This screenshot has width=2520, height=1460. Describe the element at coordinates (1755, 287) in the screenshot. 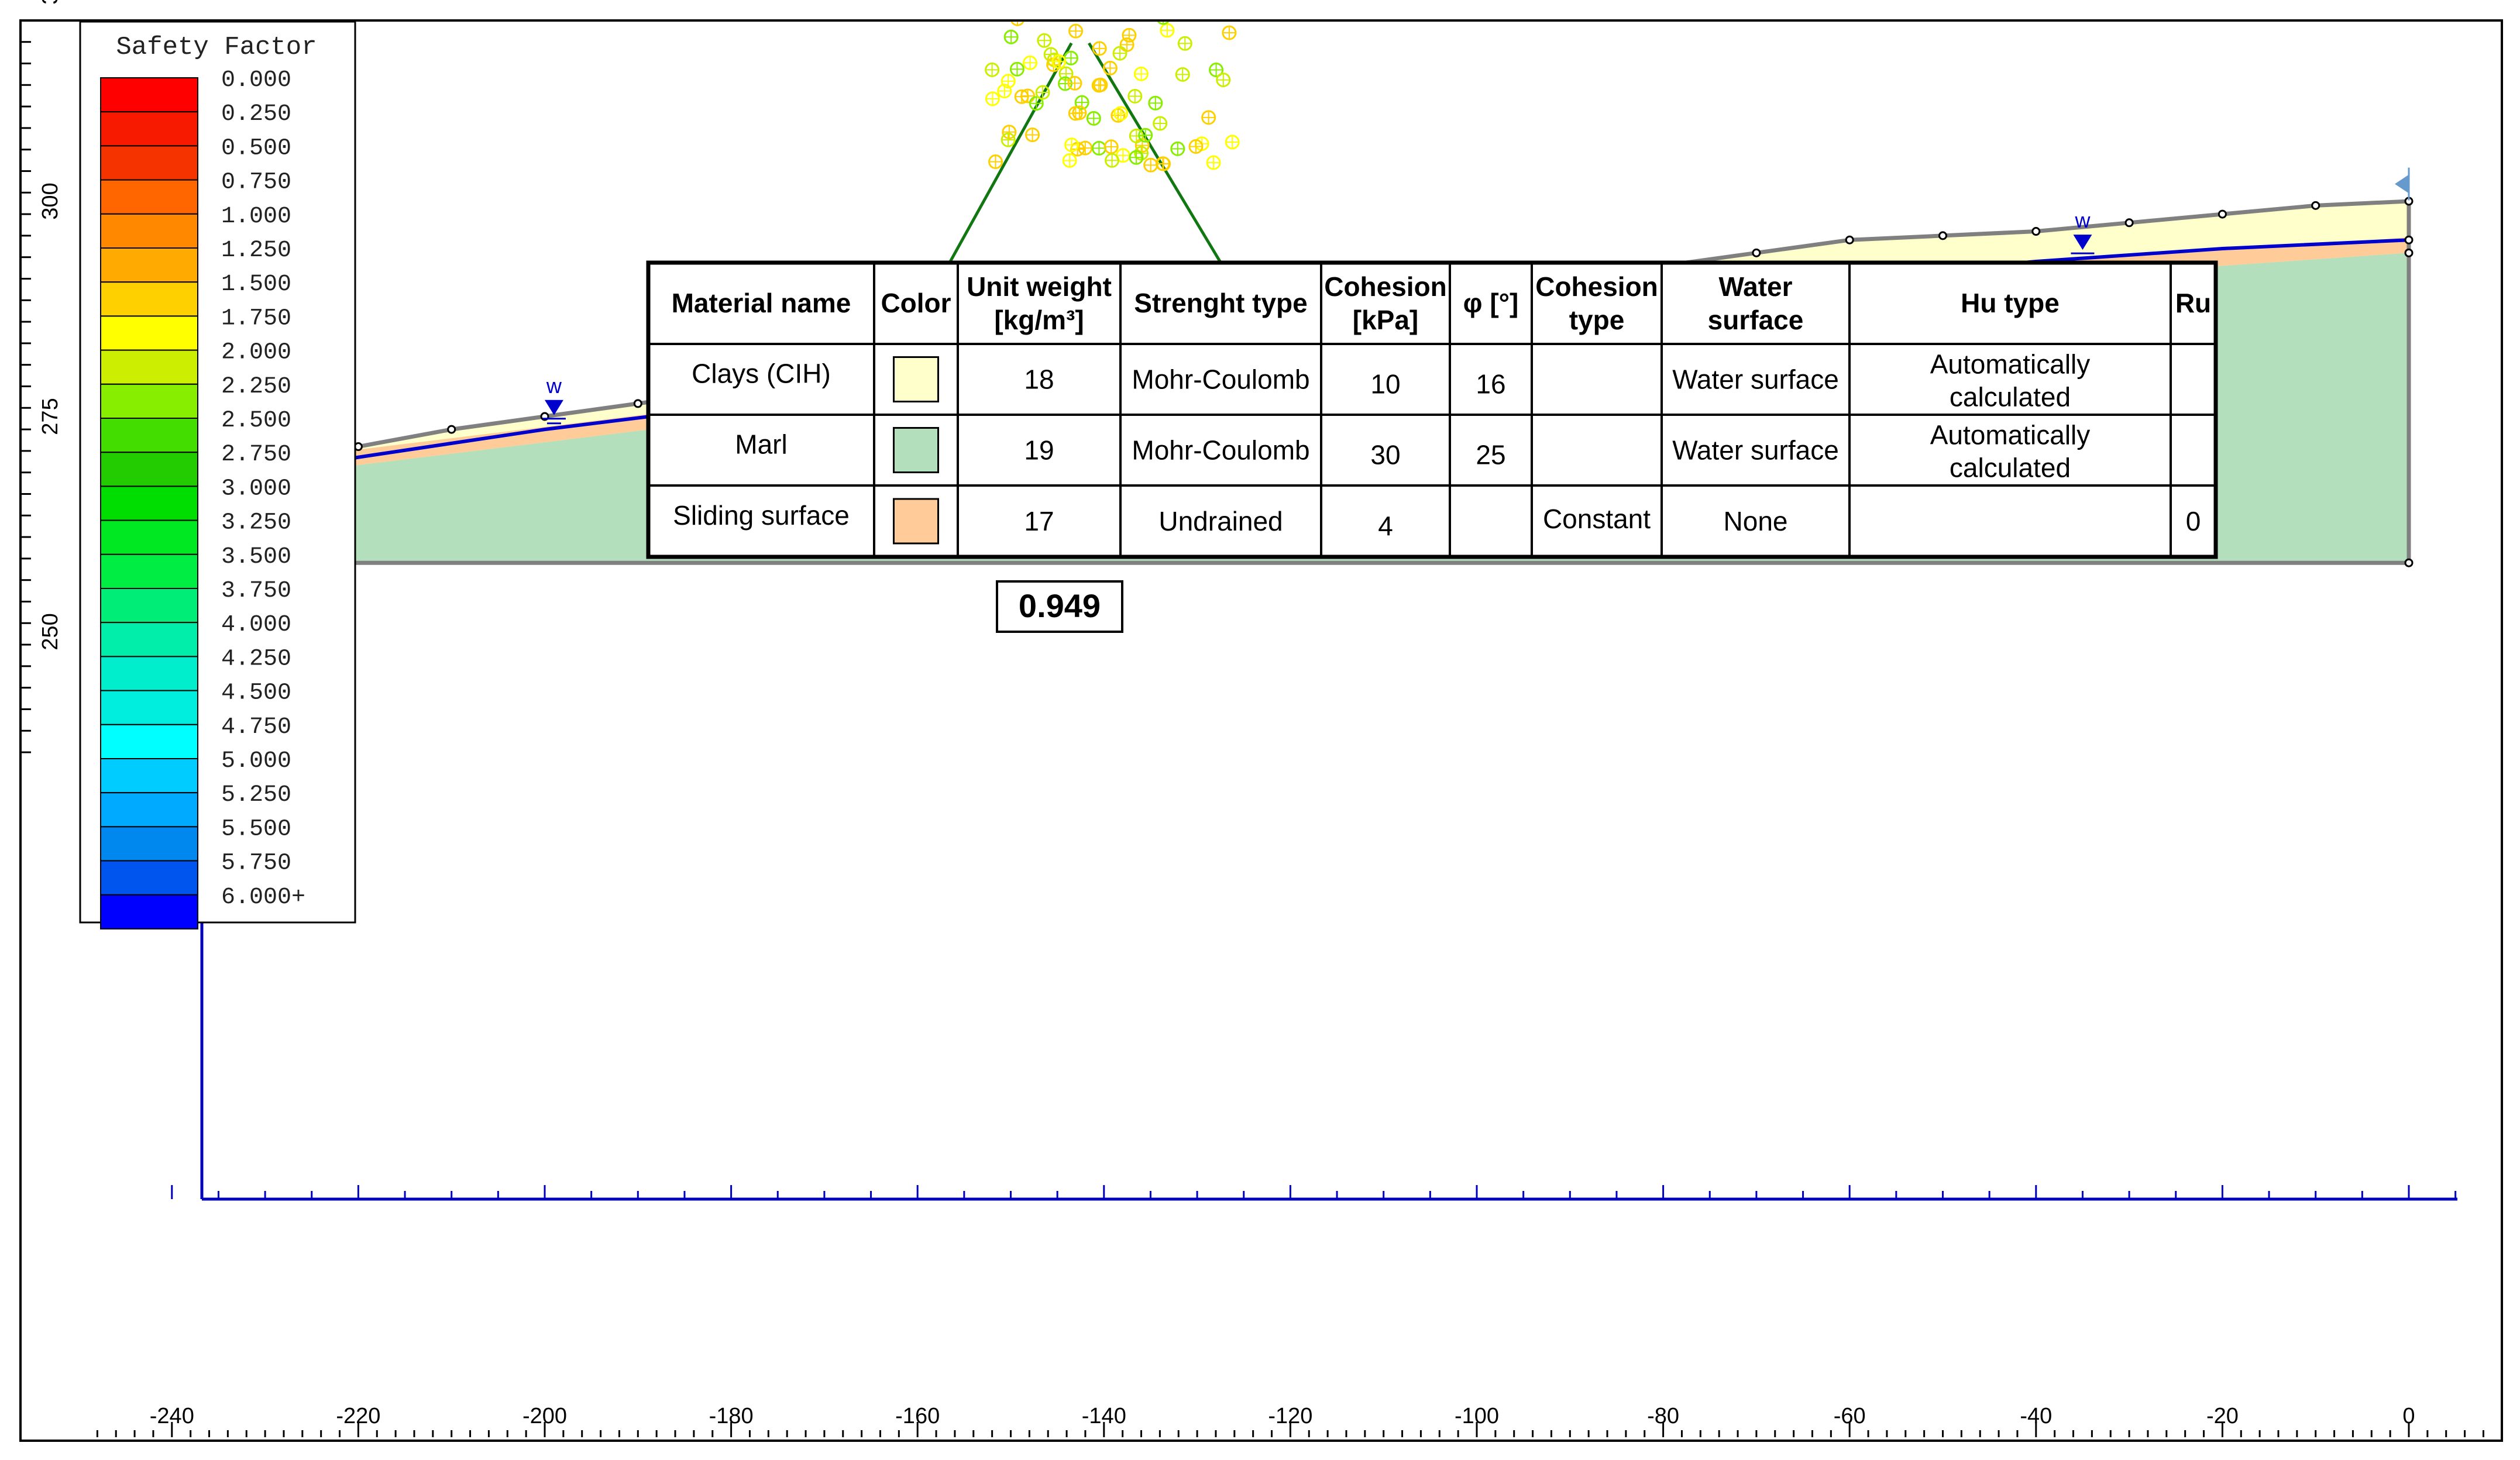

I see `table-header-water_surface: Water` at that location.